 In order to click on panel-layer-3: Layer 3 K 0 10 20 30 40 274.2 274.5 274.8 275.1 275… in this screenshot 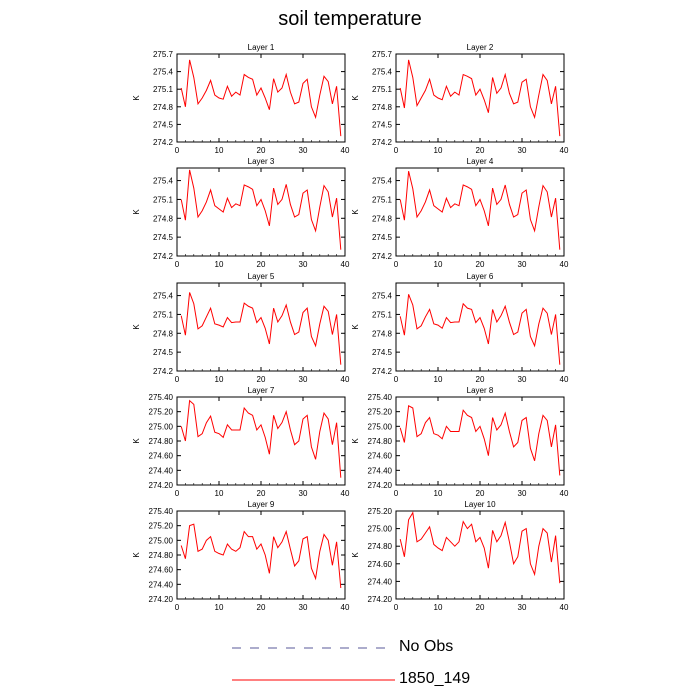, I will do `click(241, 213)`.